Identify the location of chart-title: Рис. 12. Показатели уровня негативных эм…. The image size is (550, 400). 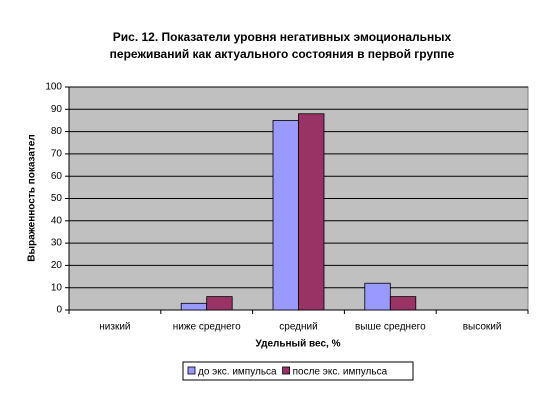
(282, 37).